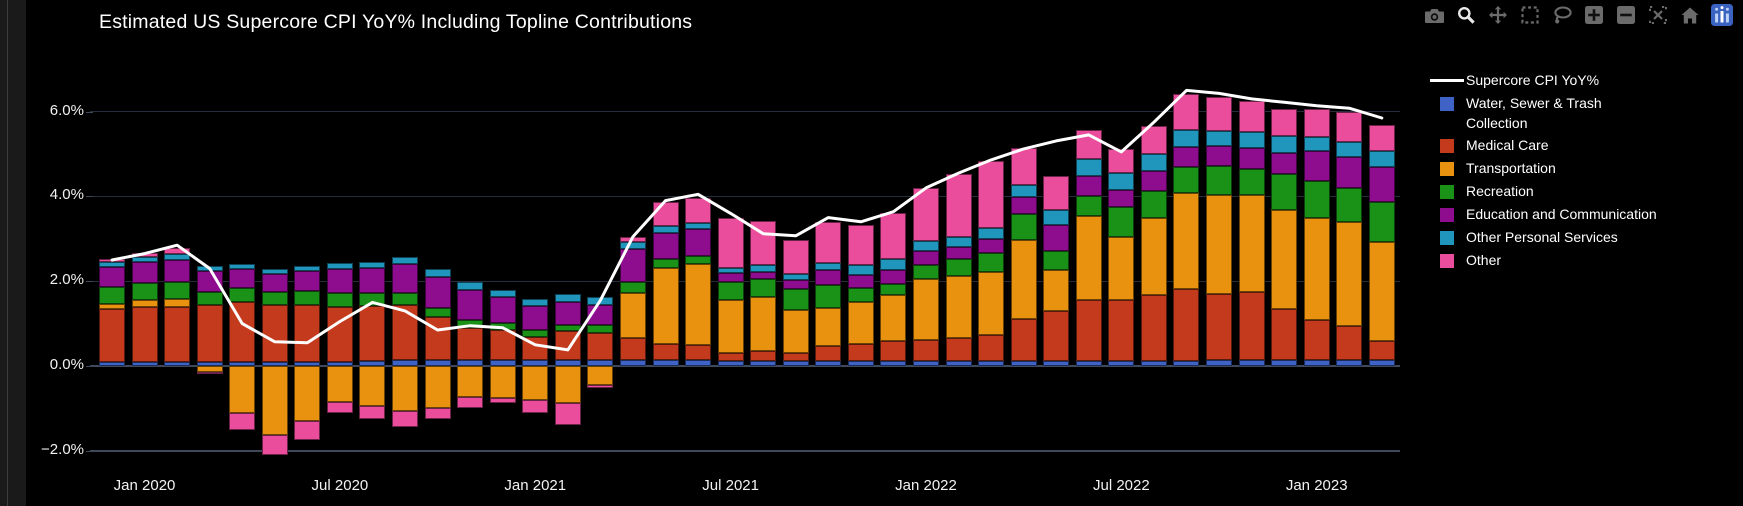 Image resolution: width=1743 pixels, height=506 pixels. What do you see at coordinates (1542, 145) in the screenshot?
I see `legend-item-medical-care: Medical Care` at bounding box center [1542, 145].